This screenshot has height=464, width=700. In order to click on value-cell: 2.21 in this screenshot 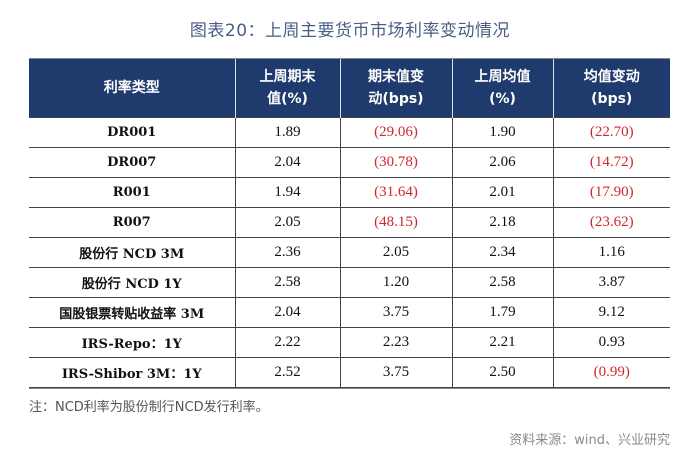, I will do `click(502, 342)`.